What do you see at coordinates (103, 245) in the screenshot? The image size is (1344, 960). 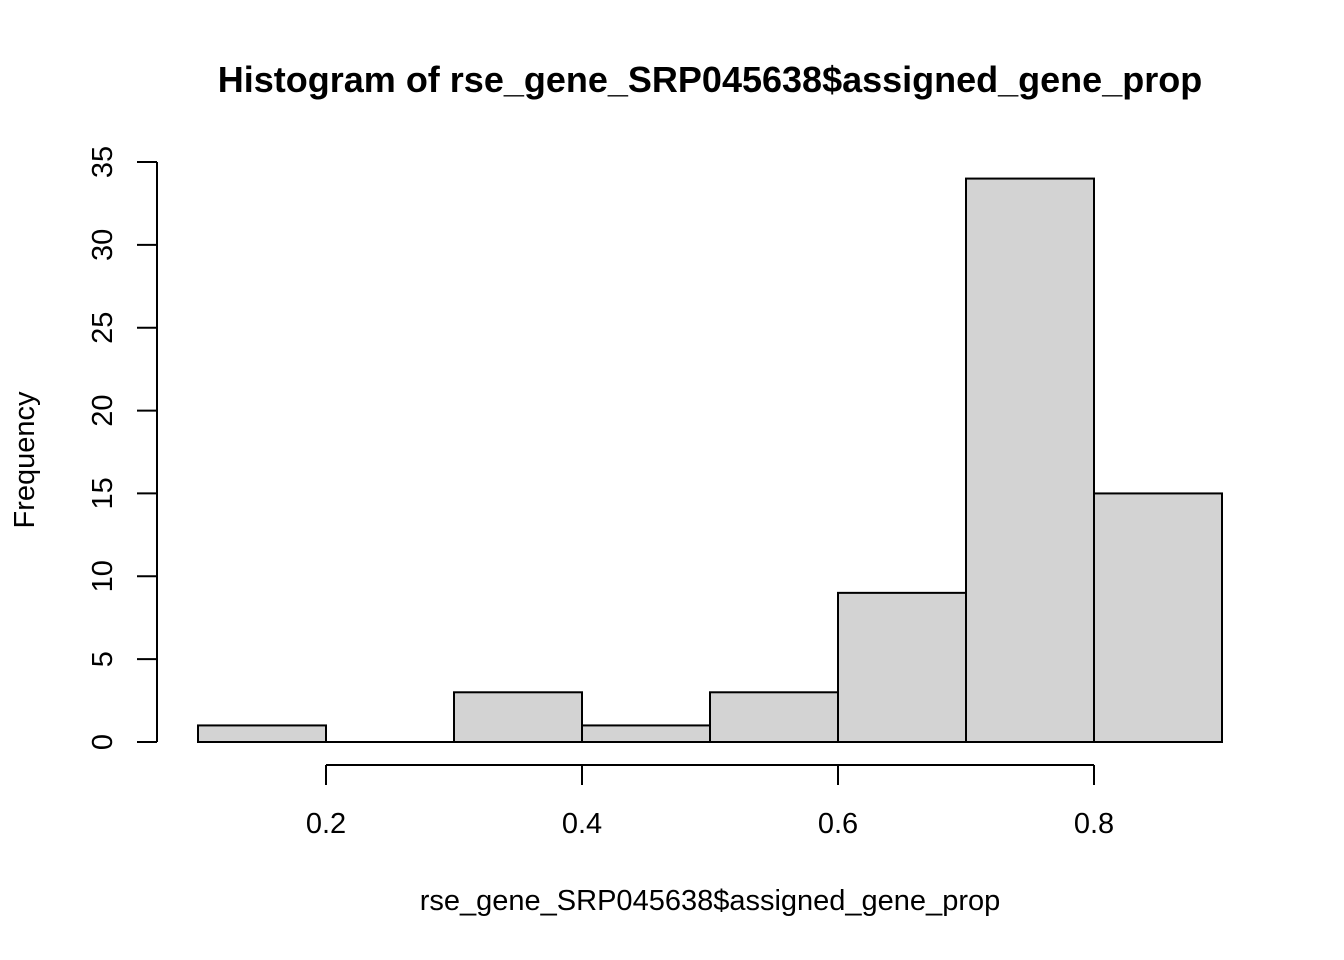 I see `y-tick-label: 30` at bounding box center [103, 245].